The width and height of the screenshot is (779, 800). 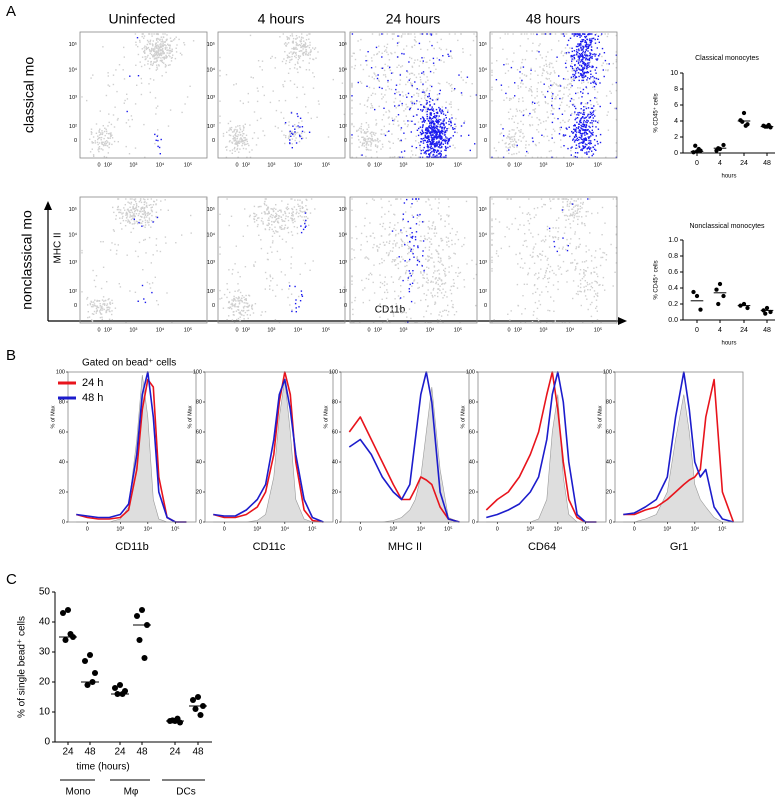 I want to click on data-point, so click(x=744, y=113).